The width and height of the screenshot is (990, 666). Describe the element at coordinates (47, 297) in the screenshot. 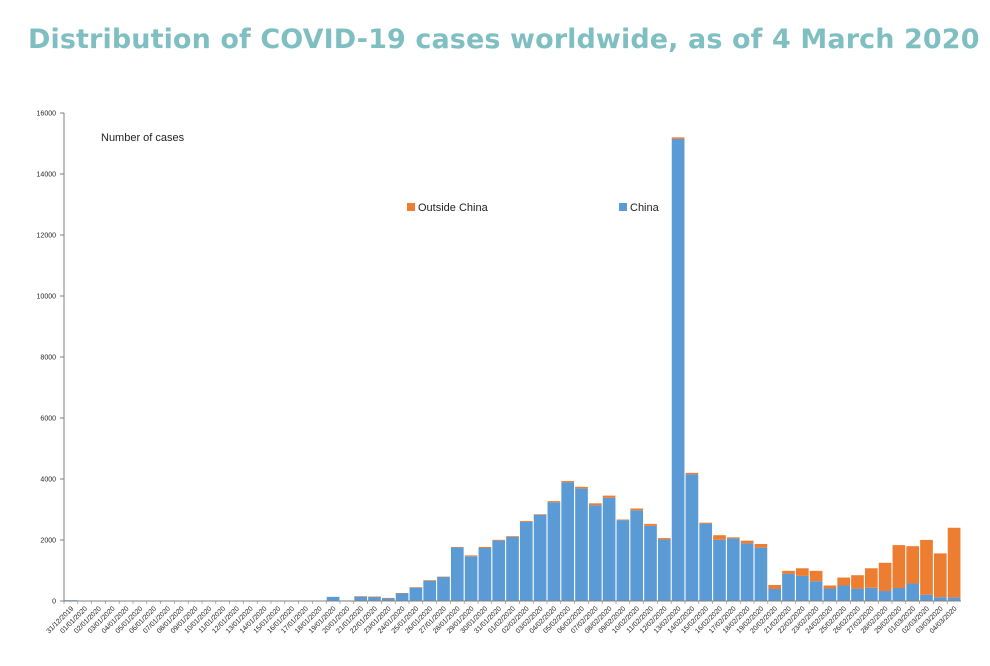

I see `y-tick-label: 10000` at that location.